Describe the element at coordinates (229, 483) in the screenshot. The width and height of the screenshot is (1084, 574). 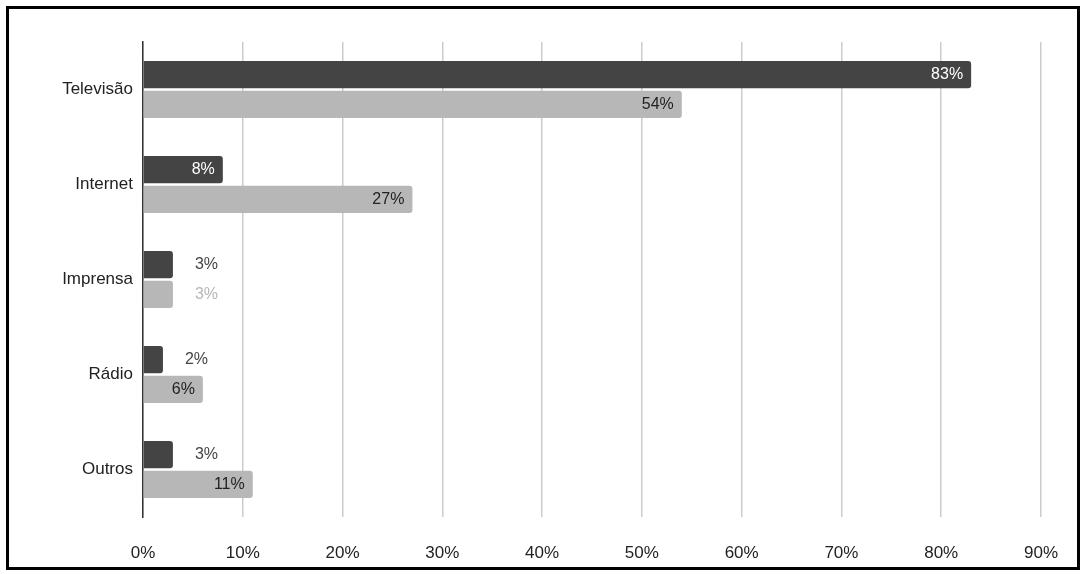
I see `data-label: 11%` at that location.